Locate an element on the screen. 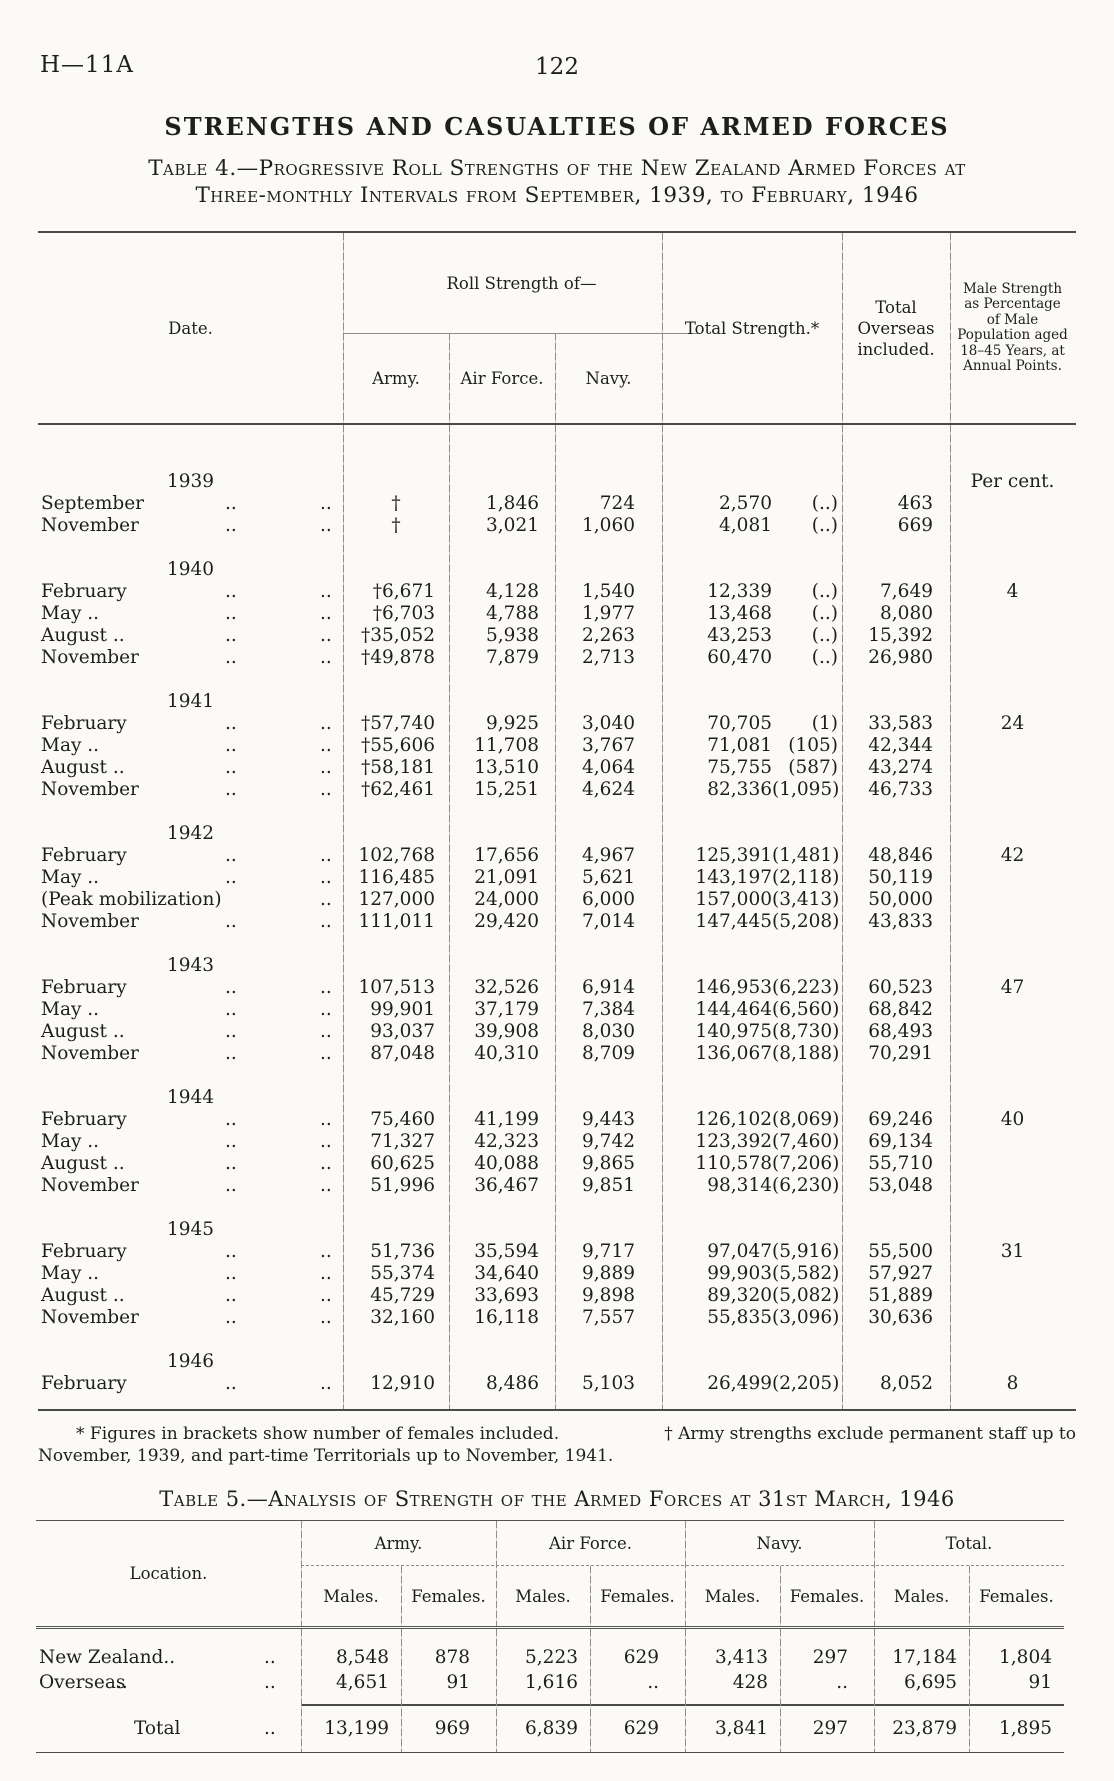 This screenshot has width=1114, height=1781. total-strength-cell: 70,705 (1) is located at coordinates (752, 724).